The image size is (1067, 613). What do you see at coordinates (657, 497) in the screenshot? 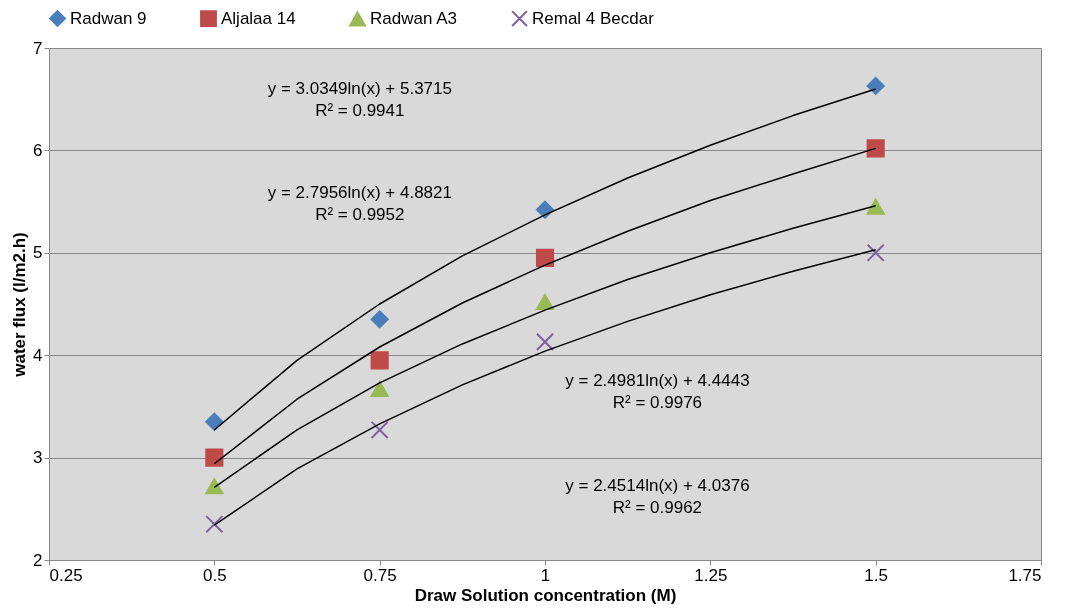
I see `annotation: y = 2.4514ln(x) + 4.0376 R² = 0.9962` at bounding box center [657, 497].